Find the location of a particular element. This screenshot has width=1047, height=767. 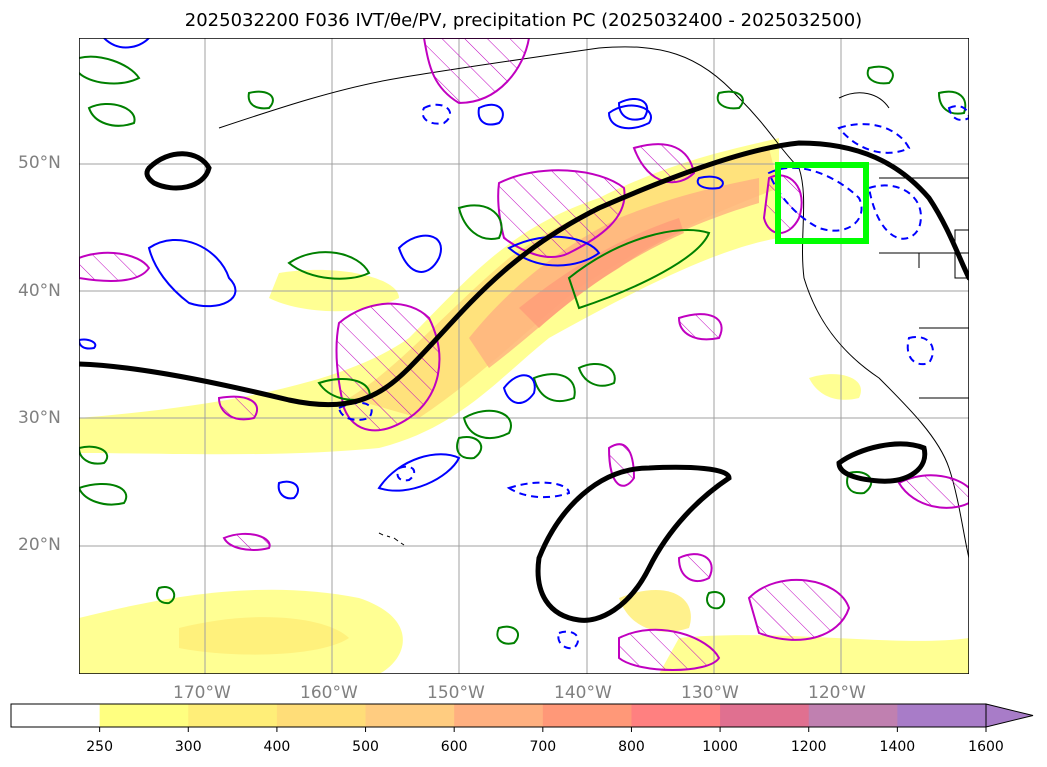

lon-label-150w: 150°W is located at coordinates (456, 693).